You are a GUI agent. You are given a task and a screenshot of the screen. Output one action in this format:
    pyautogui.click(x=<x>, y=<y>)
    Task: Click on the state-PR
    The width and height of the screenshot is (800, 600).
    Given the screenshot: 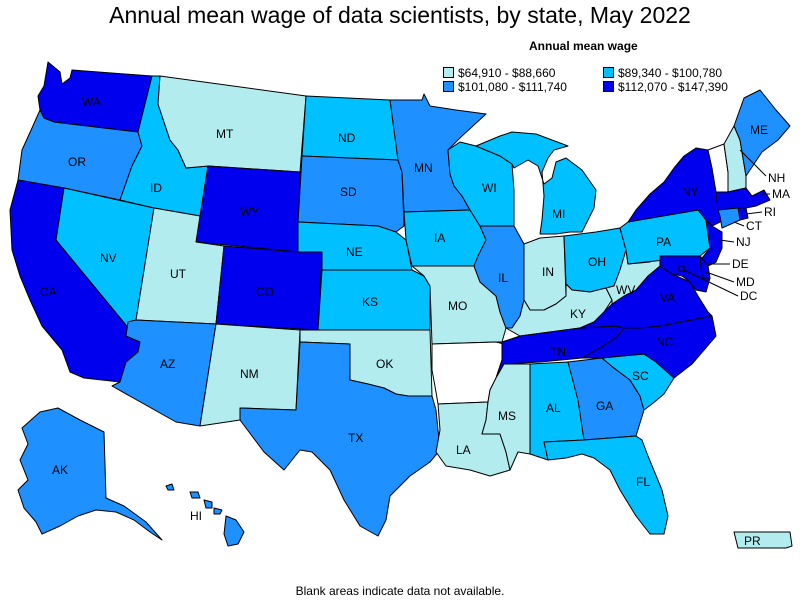 What is the action you would take?
    pyautogui.click(x=763, y=540)
    